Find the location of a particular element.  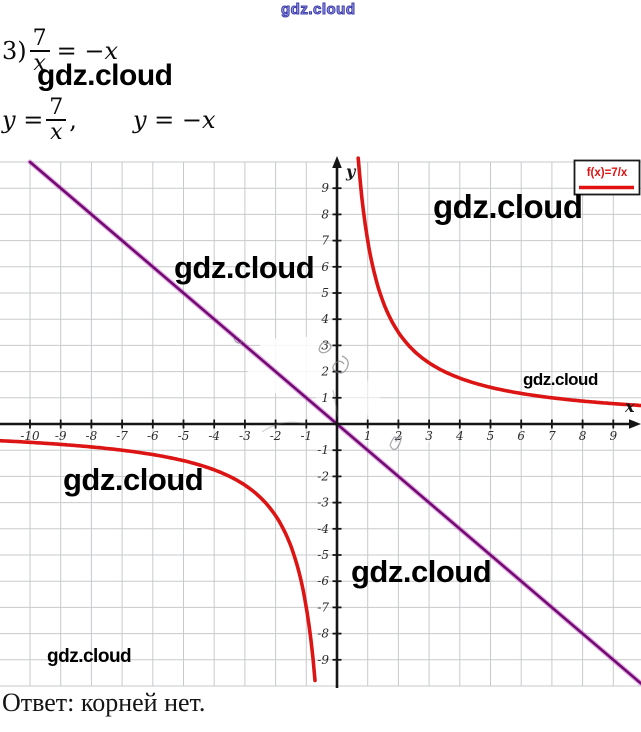

watermark-bottom-small: gdz.cloud is located at coordinates (89, 656).